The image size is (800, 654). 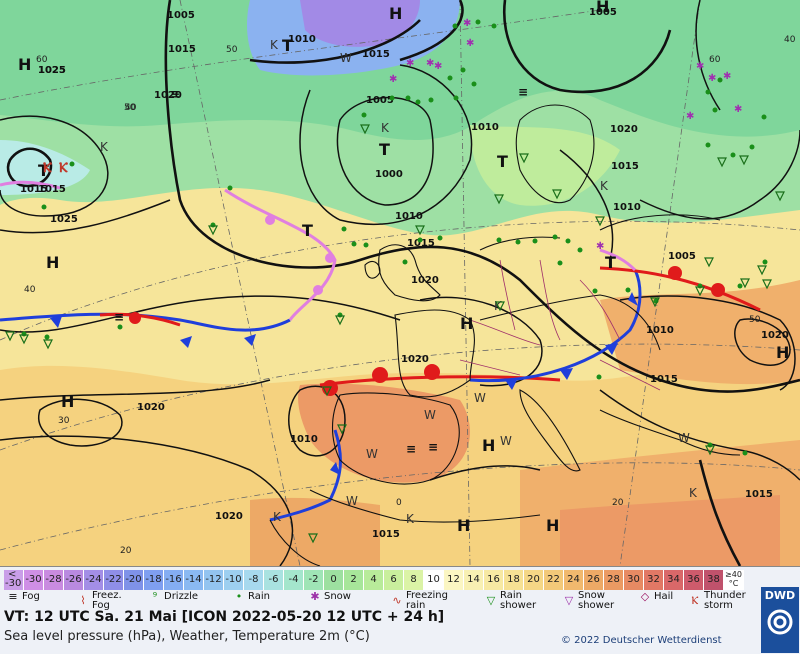 I want to click on scale-cell: -30, so click(x=34, y=580).